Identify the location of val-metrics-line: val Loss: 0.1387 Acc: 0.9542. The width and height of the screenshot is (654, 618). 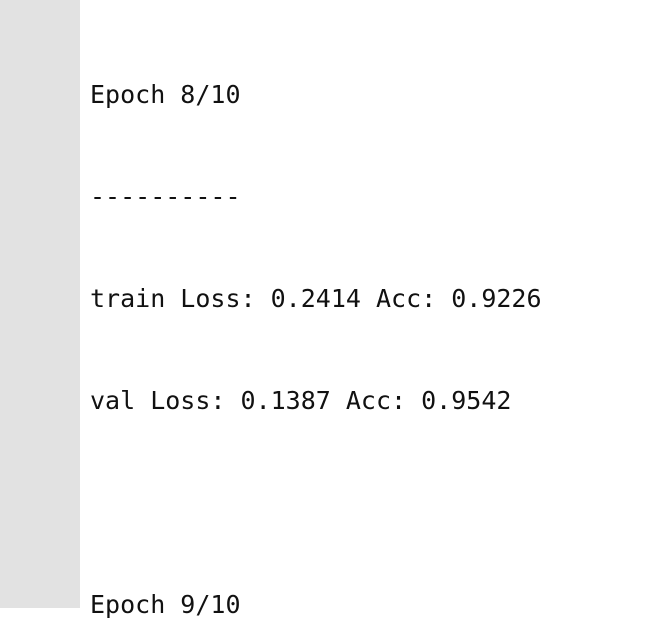
(301, 400).